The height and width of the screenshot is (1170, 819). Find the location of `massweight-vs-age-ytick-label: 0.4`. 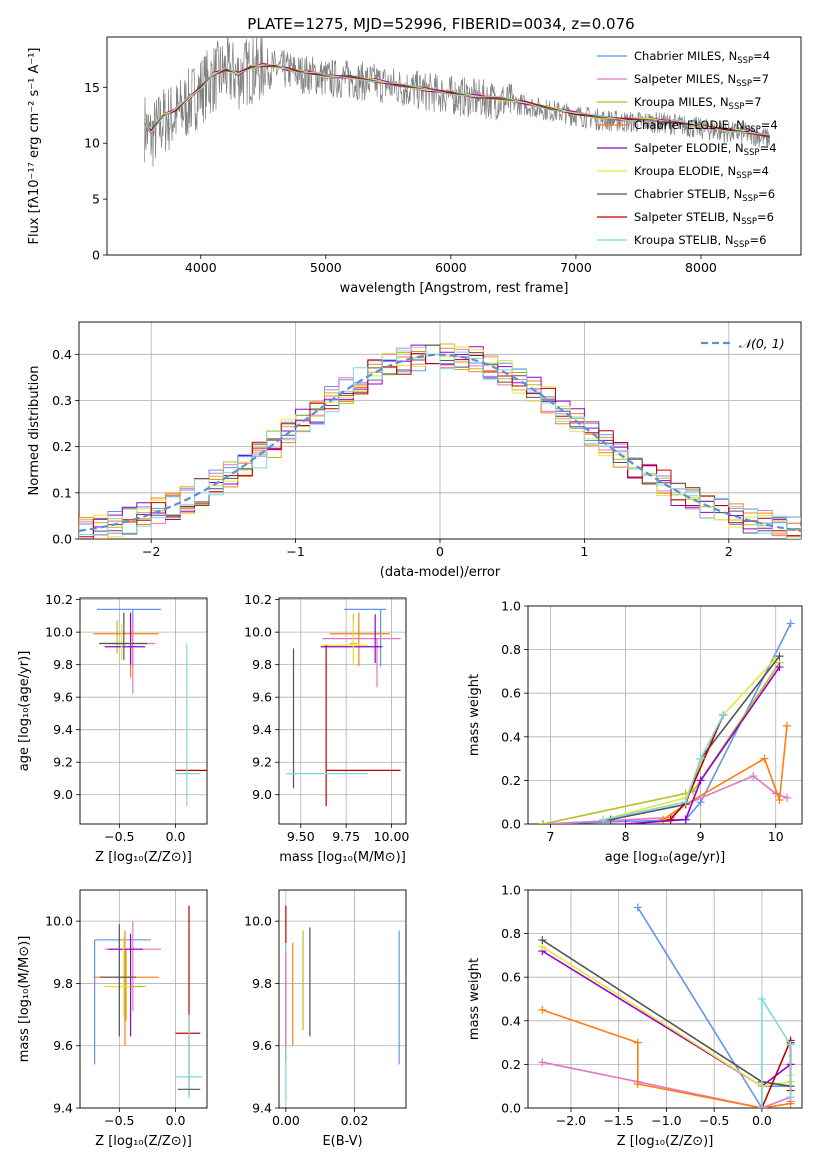

massweight-vs-age-ytick-label: 0.4 is located at coordinates (511, 736).